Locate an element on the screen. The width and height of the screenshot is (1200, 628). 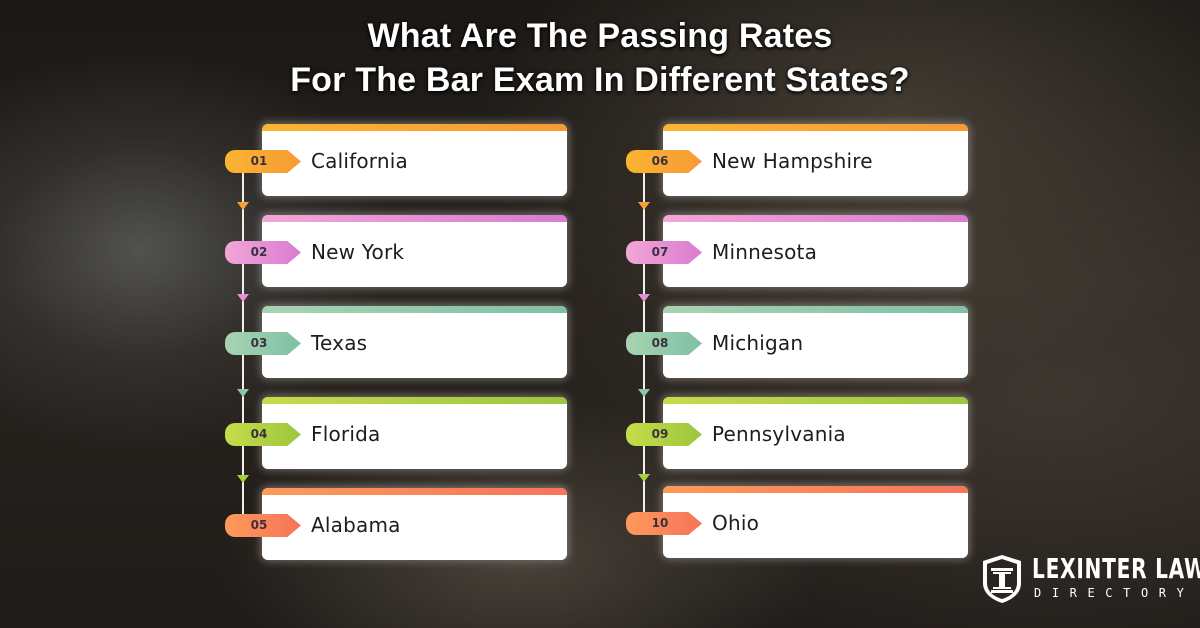
state-card: New York is located at coordinates (414, 251).